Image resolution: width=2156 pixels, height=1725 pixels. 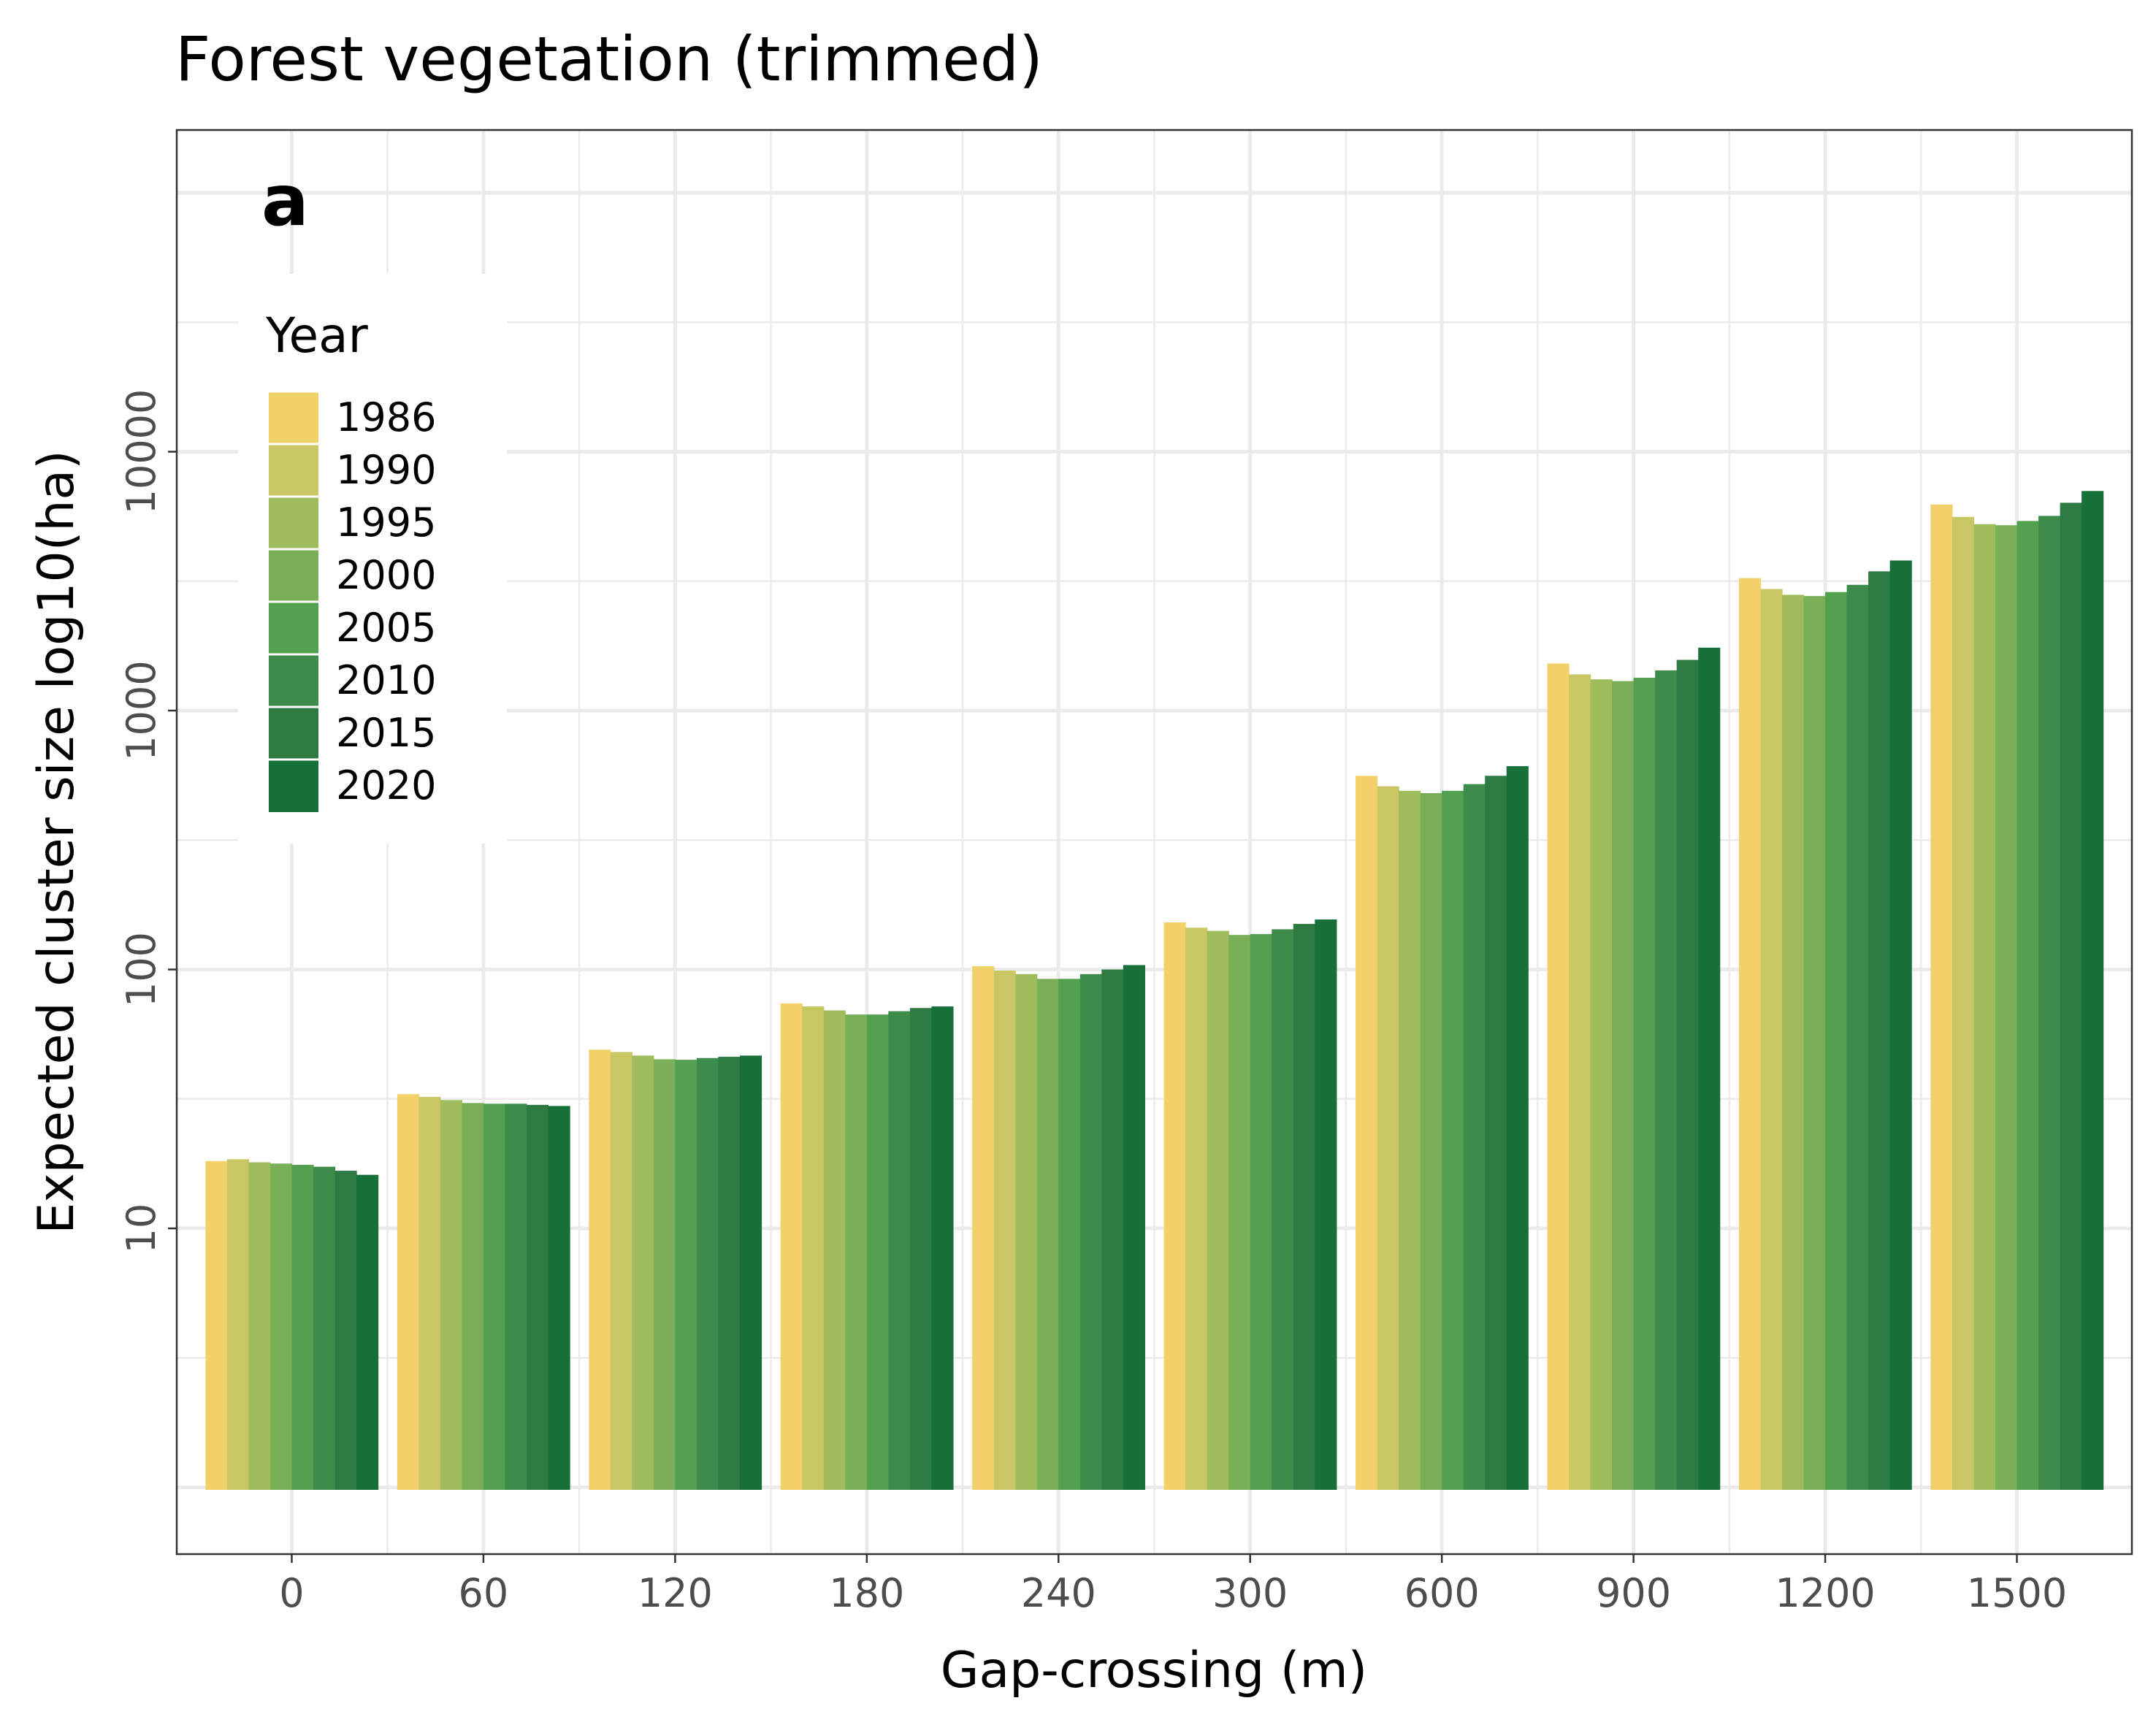 I want to click on x-tick-label: 900, so click(x=1634, y=1593).